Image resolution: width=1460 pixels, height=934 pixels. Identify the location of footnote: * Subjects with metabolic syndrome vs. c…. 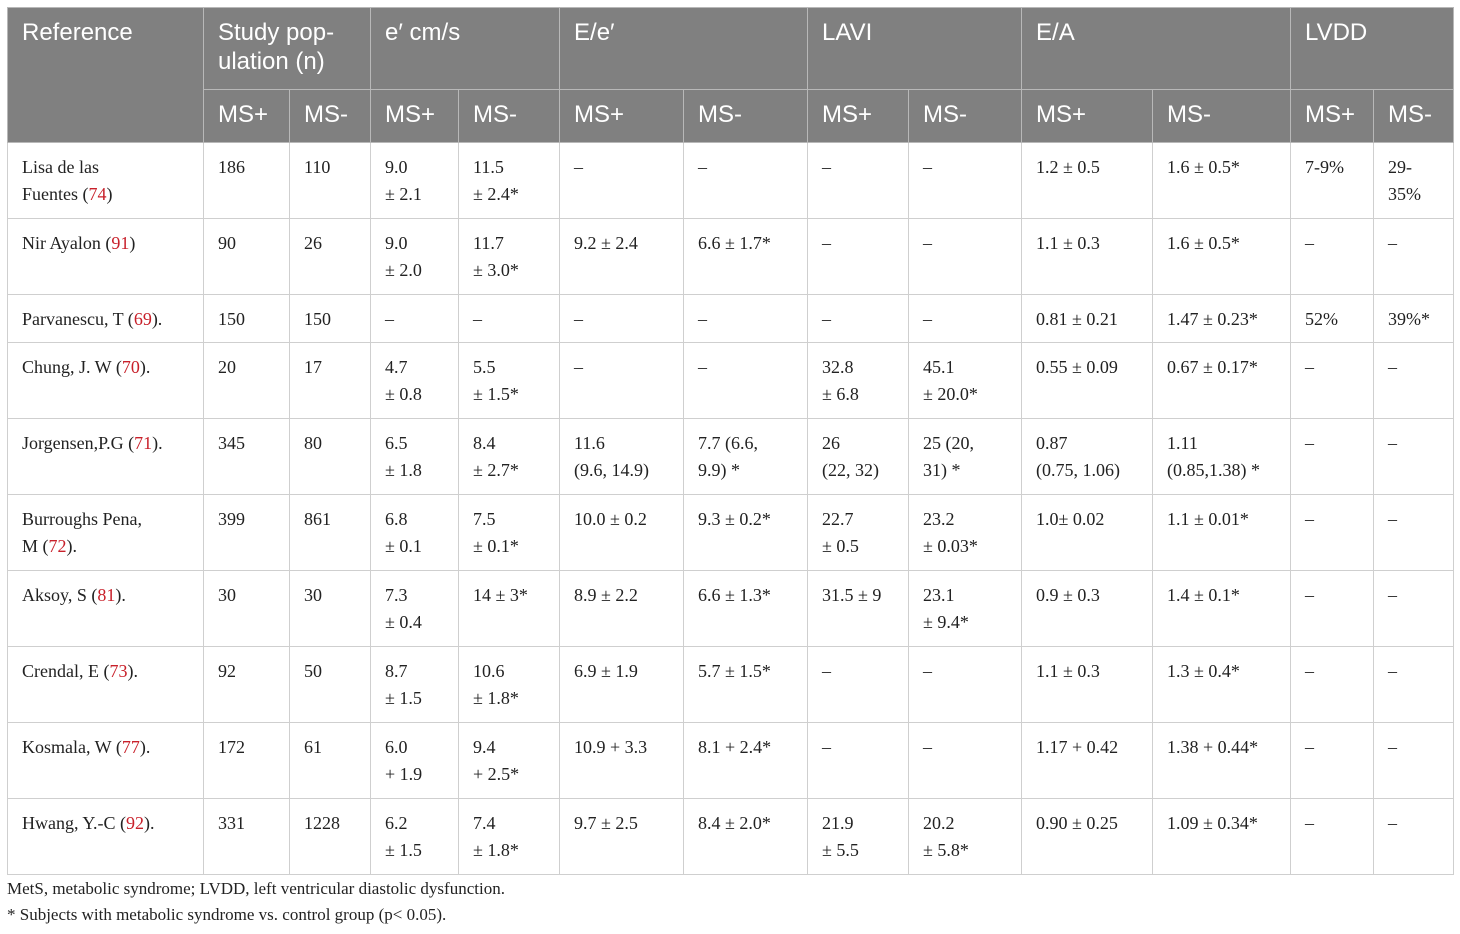
(227, 914).